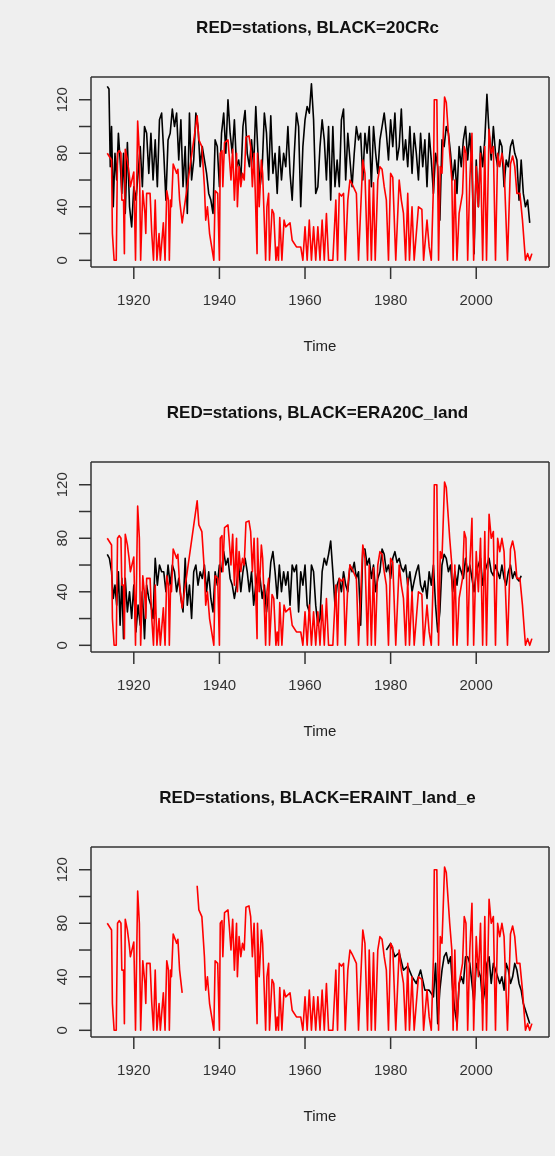  What do you see at coordinates (317, 798) in the screenshot?
I see `chart-title: RED=stations, BLACK=ERAINT_land_e` at bounding box center [317, 798].